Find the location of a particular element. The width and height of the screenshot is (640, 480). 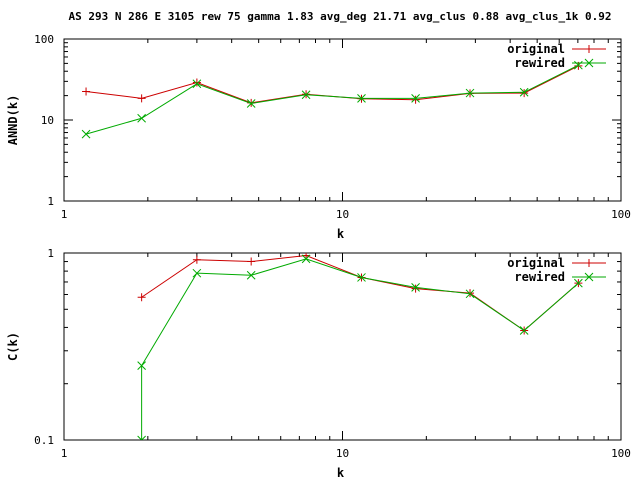

y-axis-label: ANND(k) is located at coordinates (13, 120).